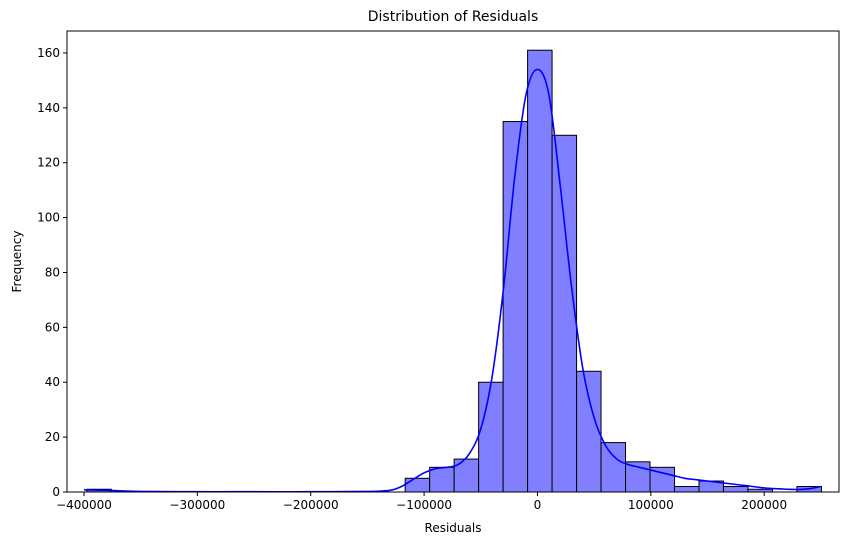 Image resolution: width=850 pixels, height=545 pixels. What do you see at coordinates (17, 262) in the screenshot?
I see `y-axis-label: Frequency` at bounding box center [17, 262].